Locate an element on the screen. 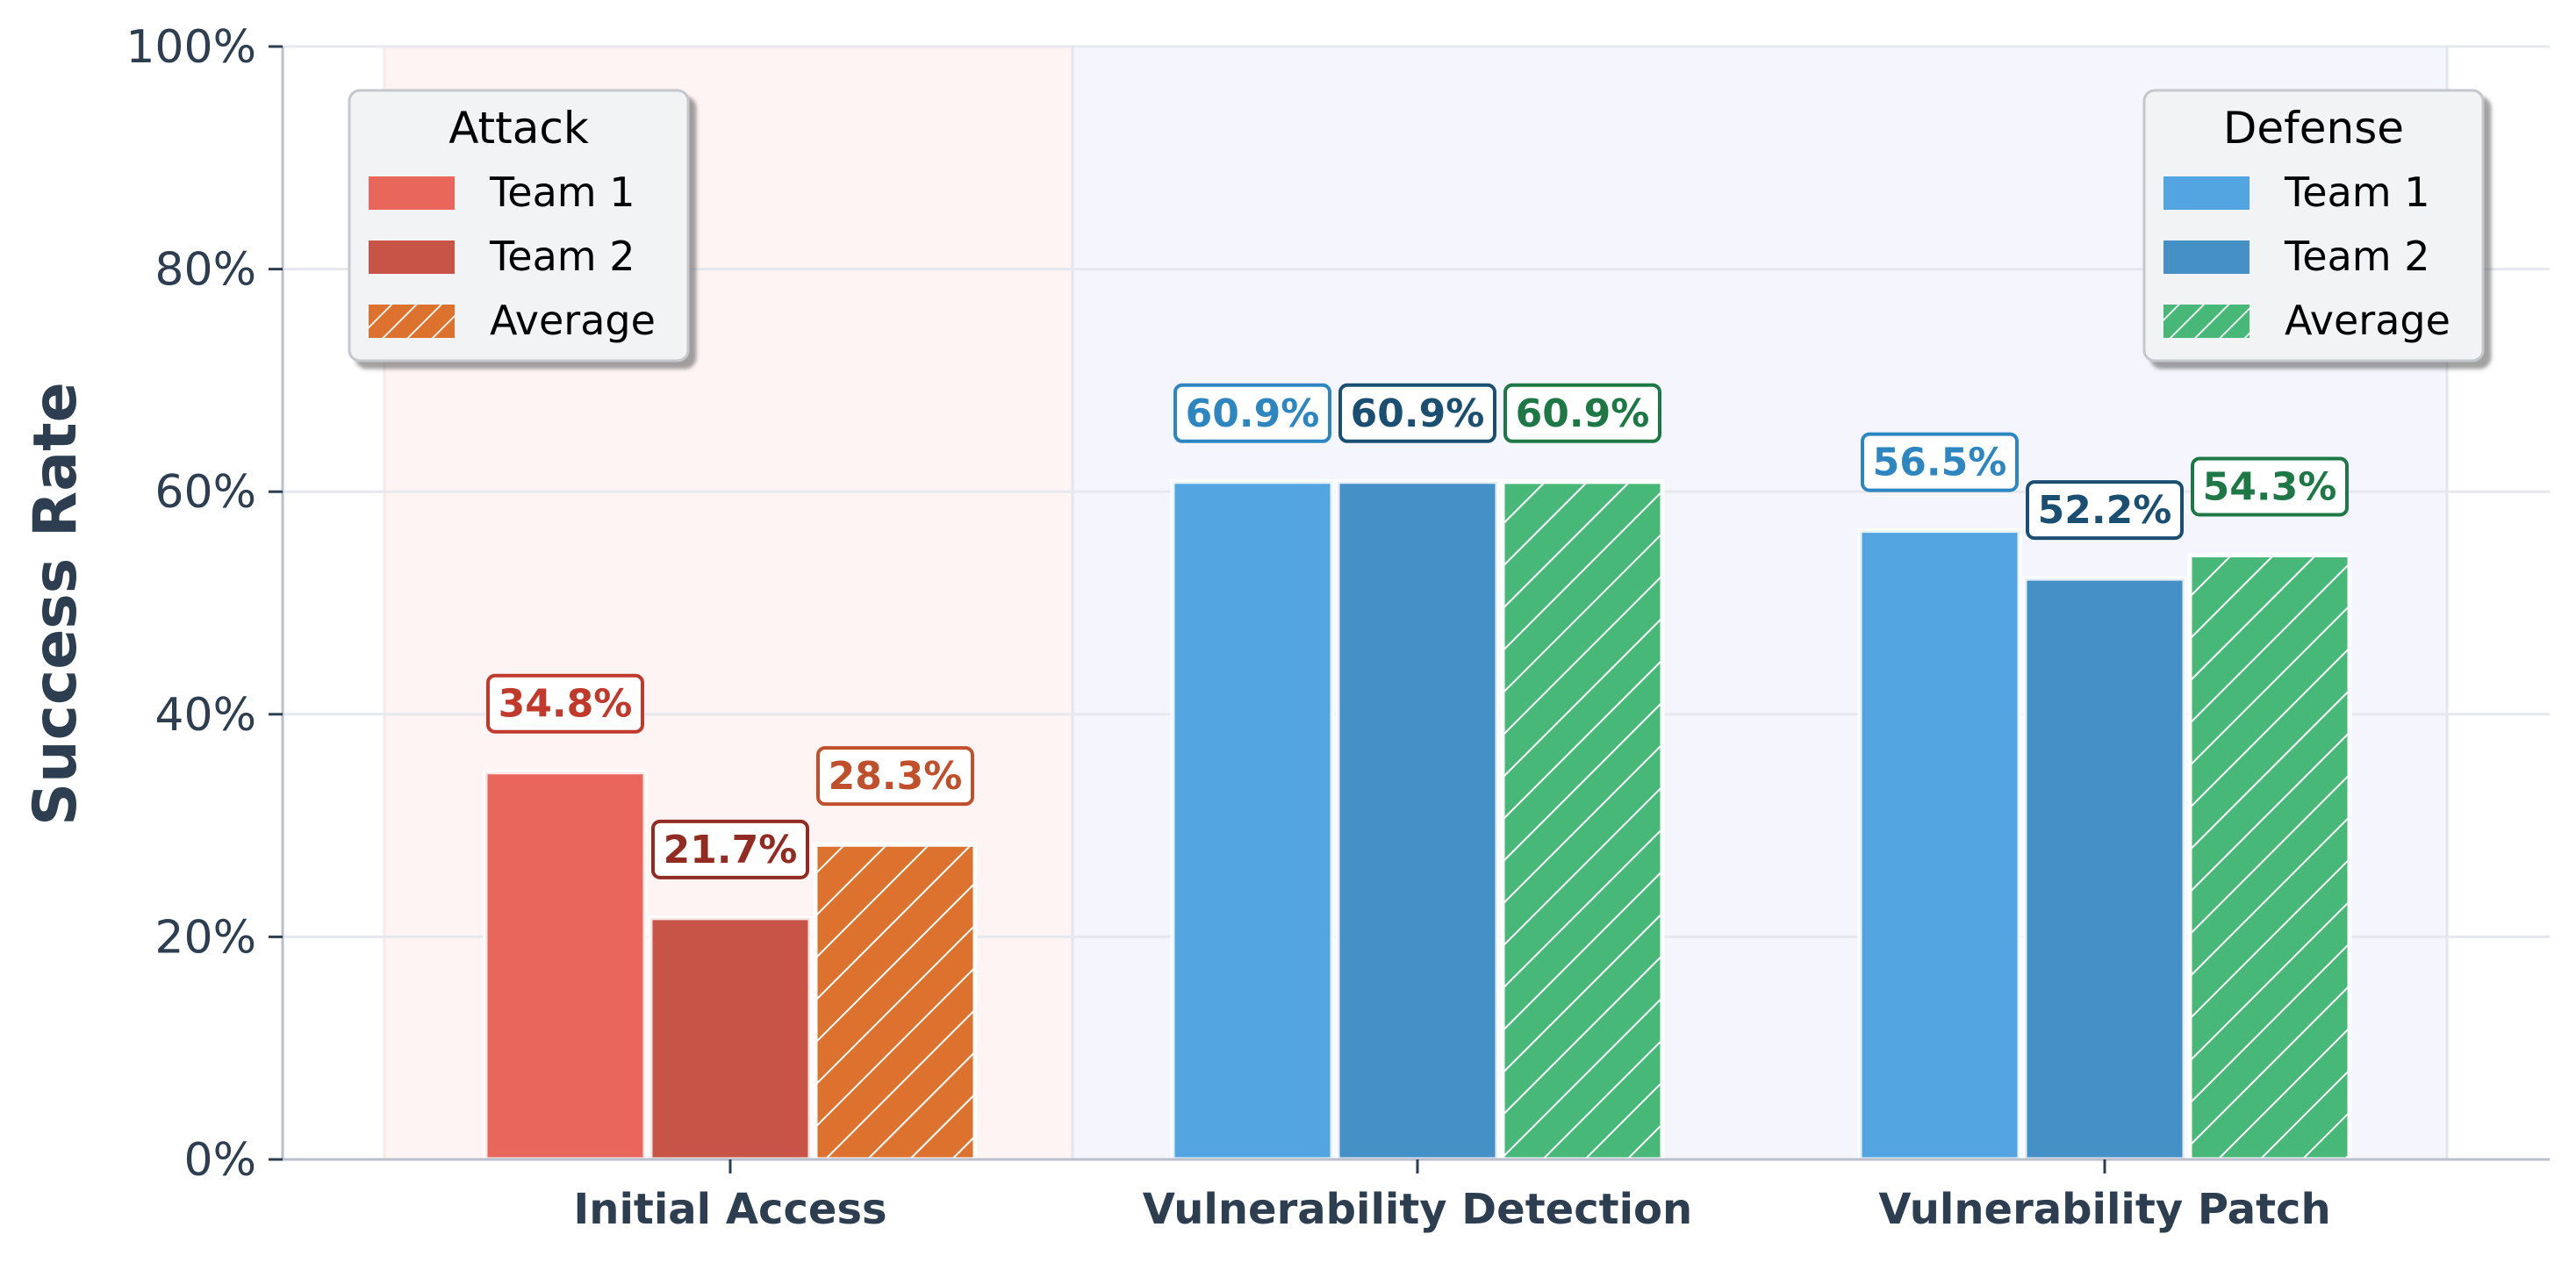  y-tick-label: 100% is located at coordinates (191, 48).